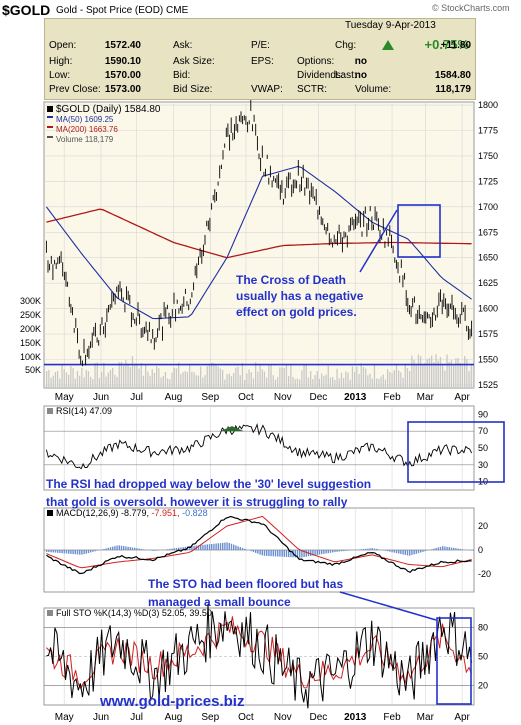 Image resolution: width=521 pixels, height=725 pixels. What do you see at coordinates (378, 241) in the screenshot?
I see `annotation-arrow` at bounding box center [378, 241].